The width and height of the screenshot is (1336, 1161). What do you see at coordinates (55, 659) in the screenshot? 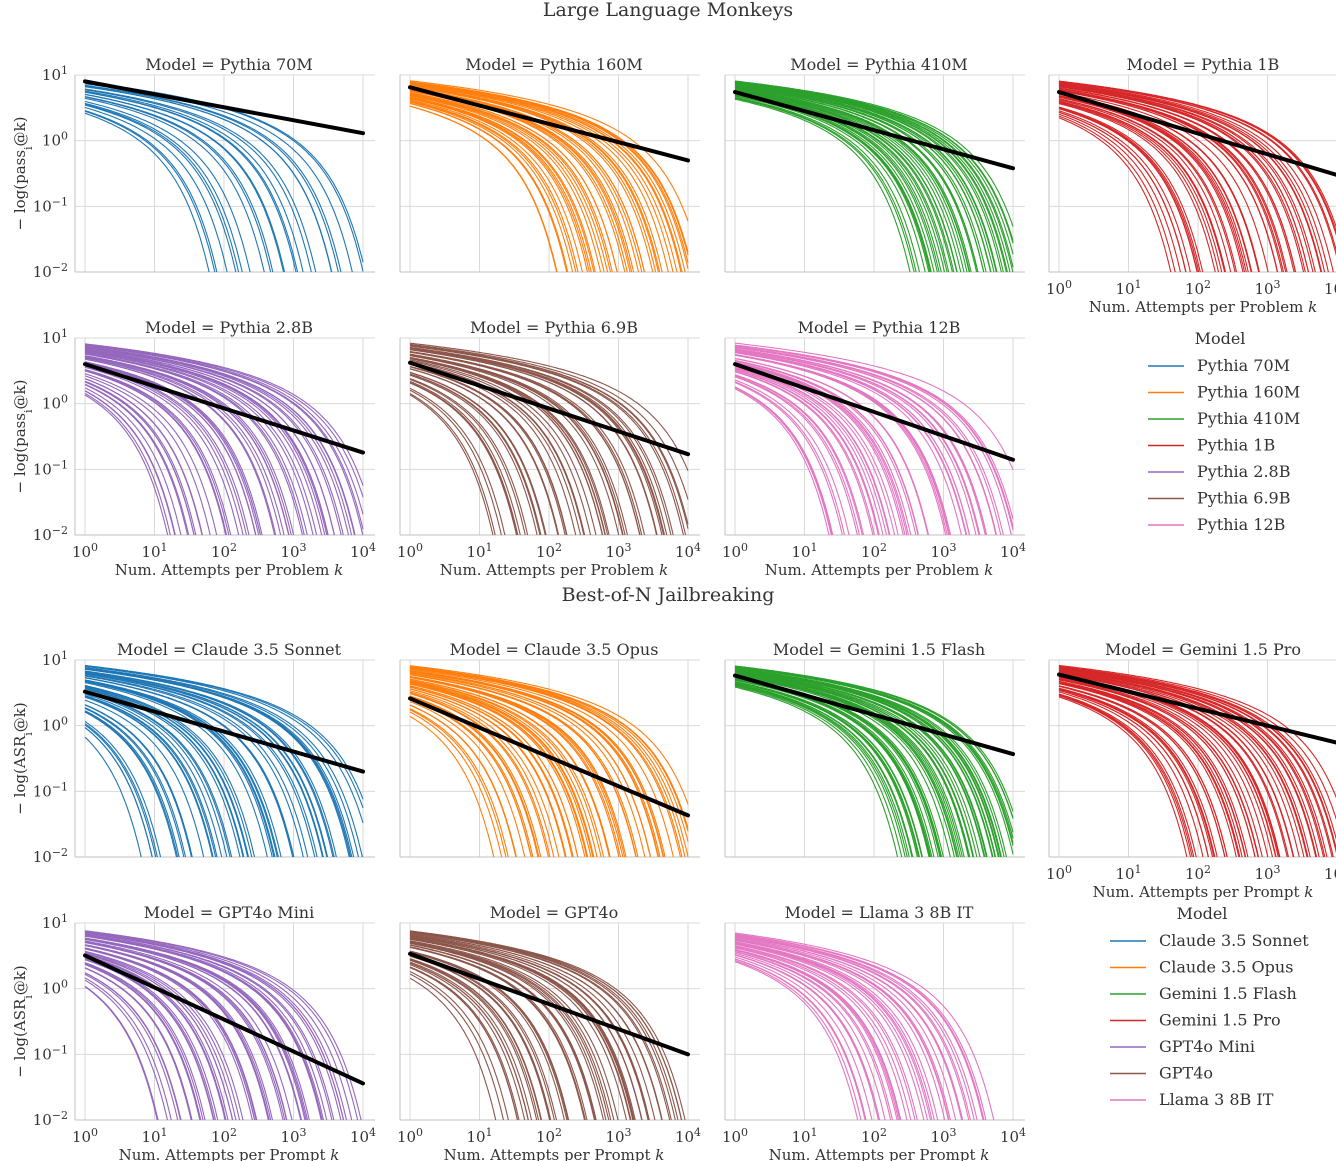
I see `y-tick-label: 10¹` at bounding box center [55, 659].